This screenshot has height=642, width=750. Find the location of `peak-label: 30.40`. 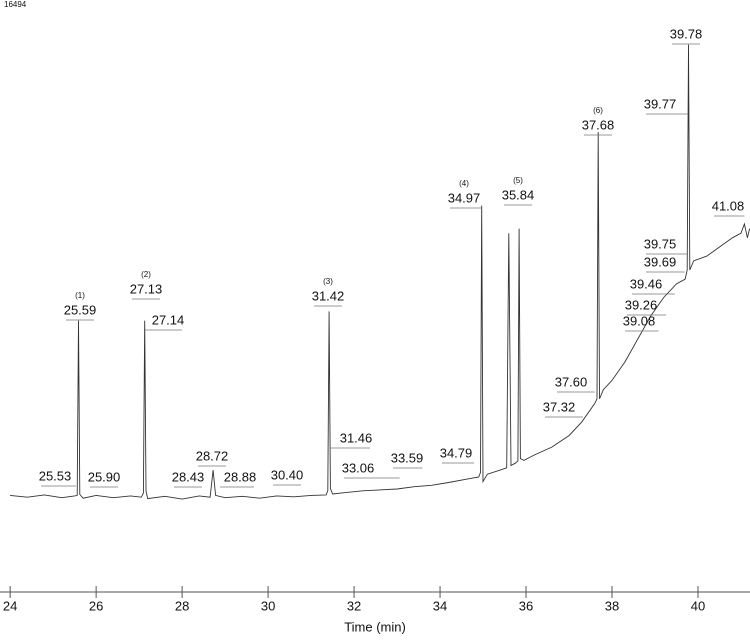

peak-label: 30.40 is located at coordinates (287, 474).